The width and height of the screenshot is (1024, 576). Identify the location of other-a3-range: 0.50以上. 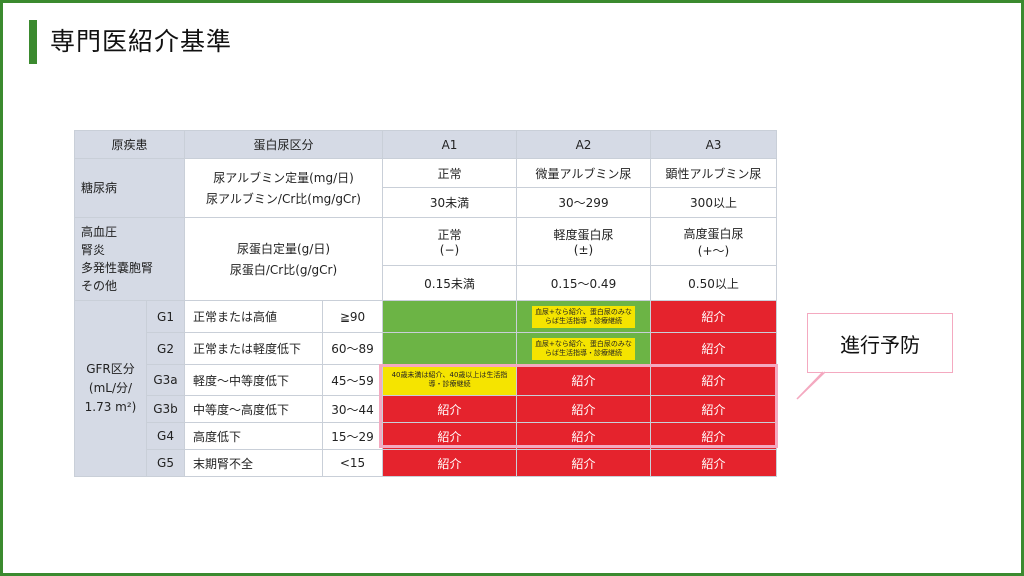
(713, 283).